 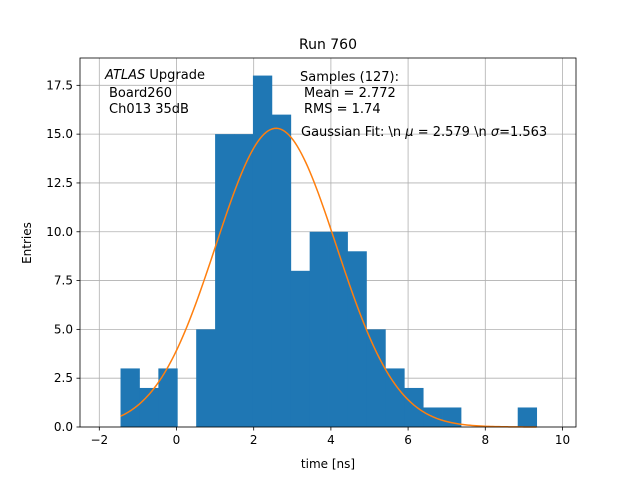 What do you see at coordinates (349, 77) in the screenshot?
I see `samples-label: Samples (127):` at bounding box center [349, 77].